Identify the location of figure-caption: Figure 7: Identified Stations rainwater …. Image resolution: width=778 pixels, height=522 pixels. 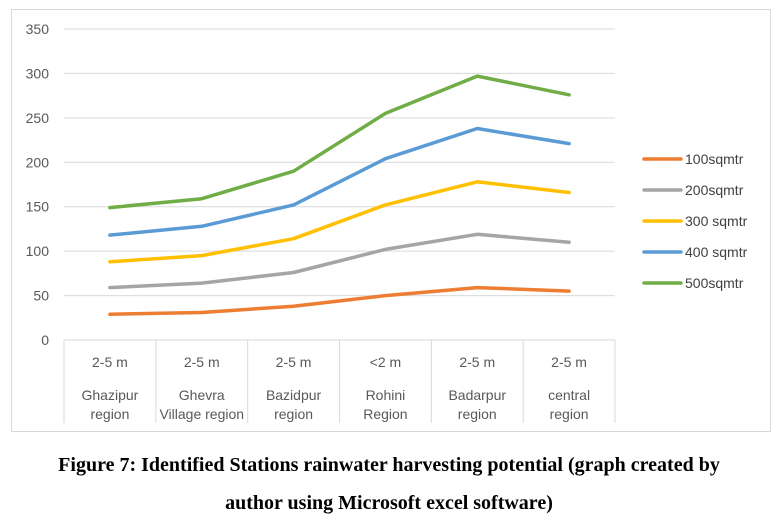
(389, 484).